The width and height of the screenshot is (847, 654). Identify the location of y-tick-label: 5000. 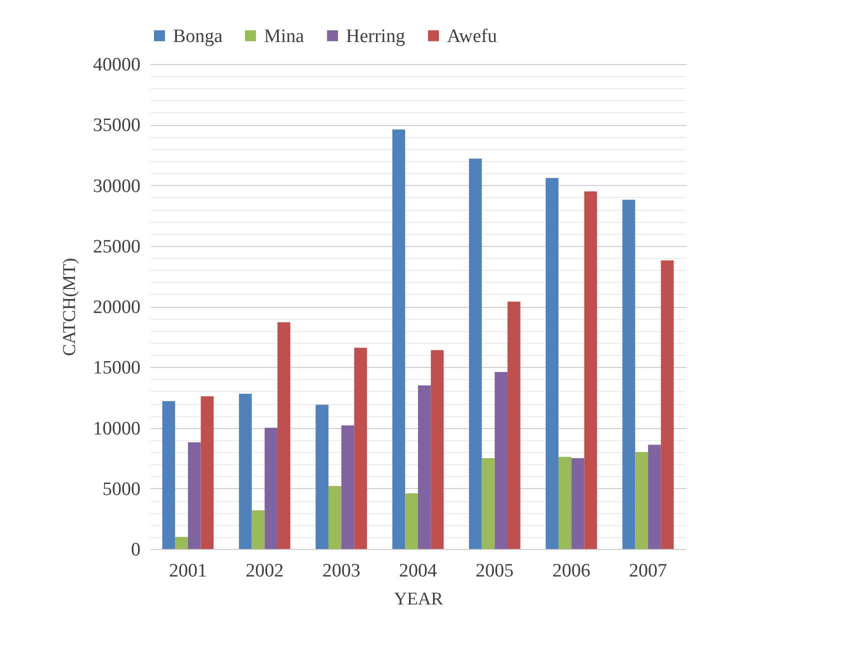
(121, 489).